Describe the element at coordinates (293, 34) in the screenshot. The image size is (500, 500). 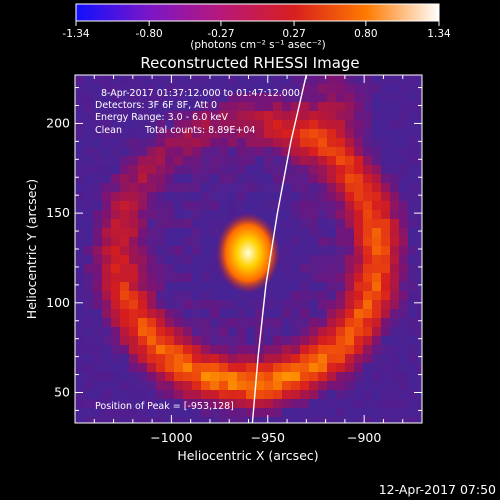
I see `colorbar-tick-label: 0.27` at that location.